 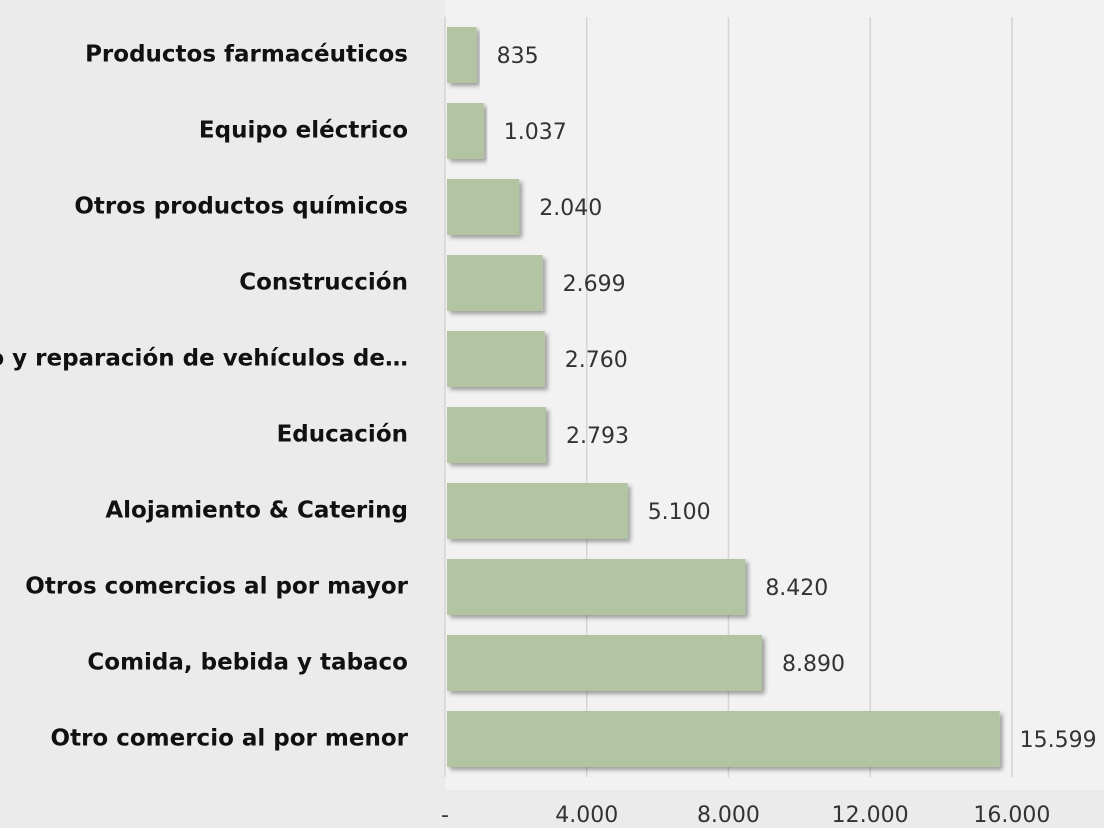 I want to click on y-tick-label: Alojamiento & Catering, so click(x=256, y=511).